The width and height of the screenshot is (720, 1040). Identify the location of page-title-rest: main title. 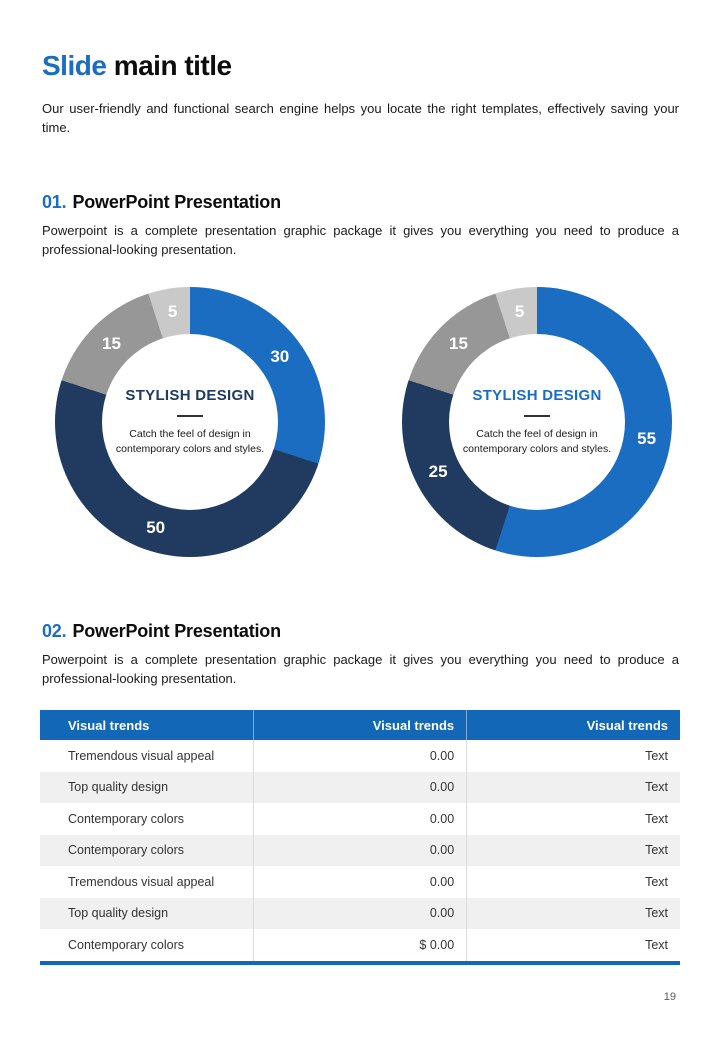
(169, 65).